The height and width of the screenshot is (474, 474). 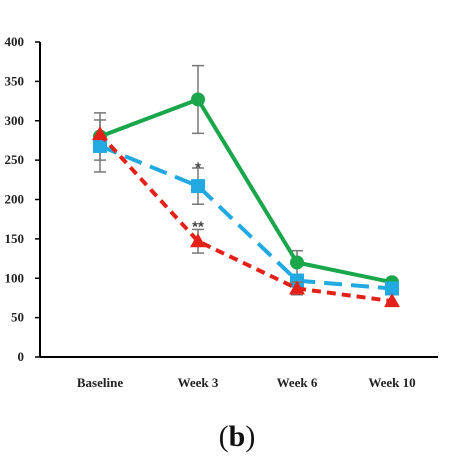 What do you see at coordinates (17, 317) in the screenshot?
I see `y-tick-label: 50` at bounding box center [17, 317].